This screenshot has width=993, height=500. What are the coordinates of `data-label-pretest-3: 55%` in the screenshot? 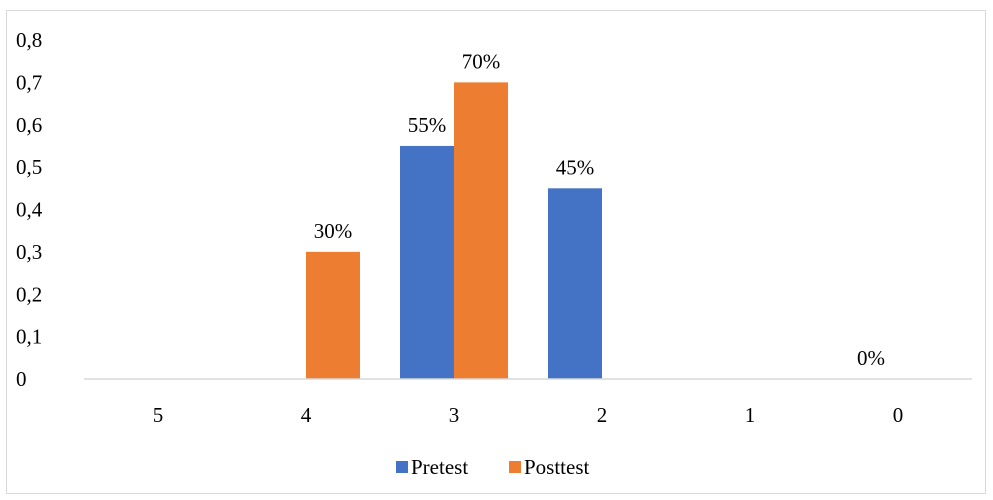 It's located at (427, 125).